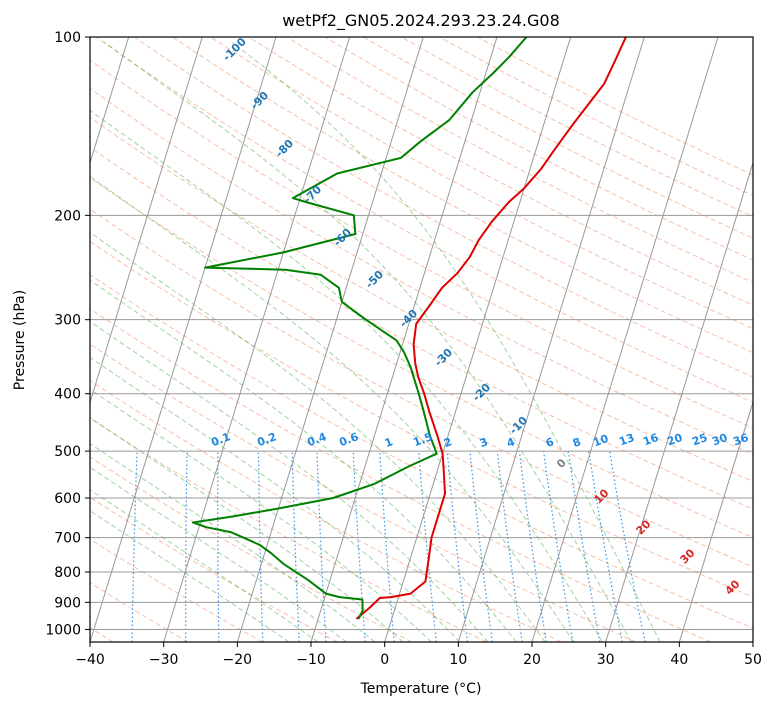  I want to click on x-tick-label: 50, so click(753, 660).